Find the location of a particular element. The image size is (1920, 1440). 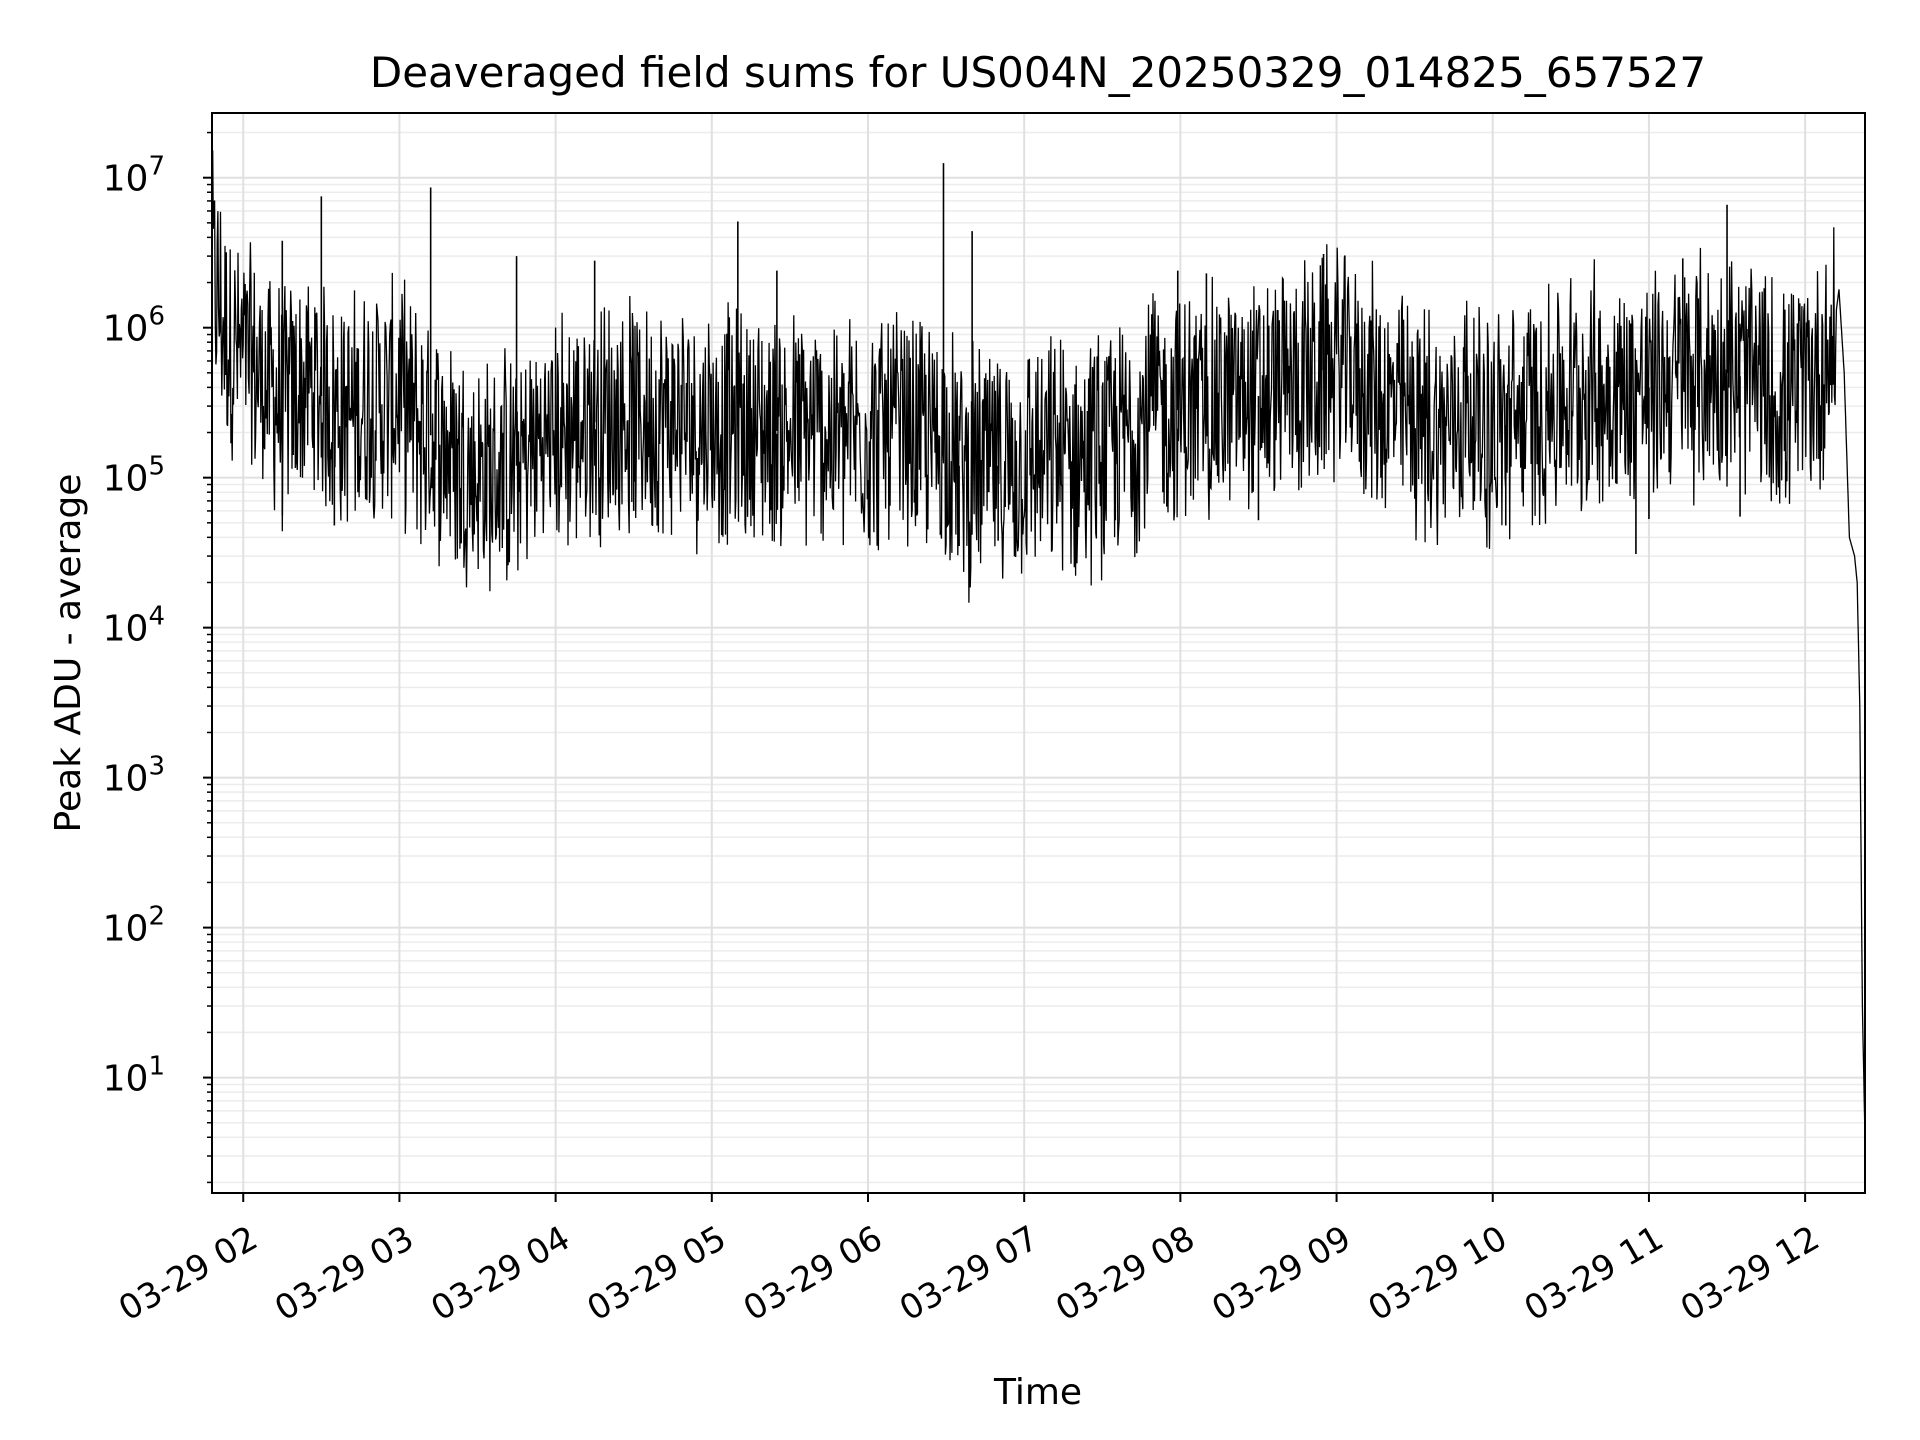

y-axis-label: Peak ADU - average is located at coordinates (68, 653).